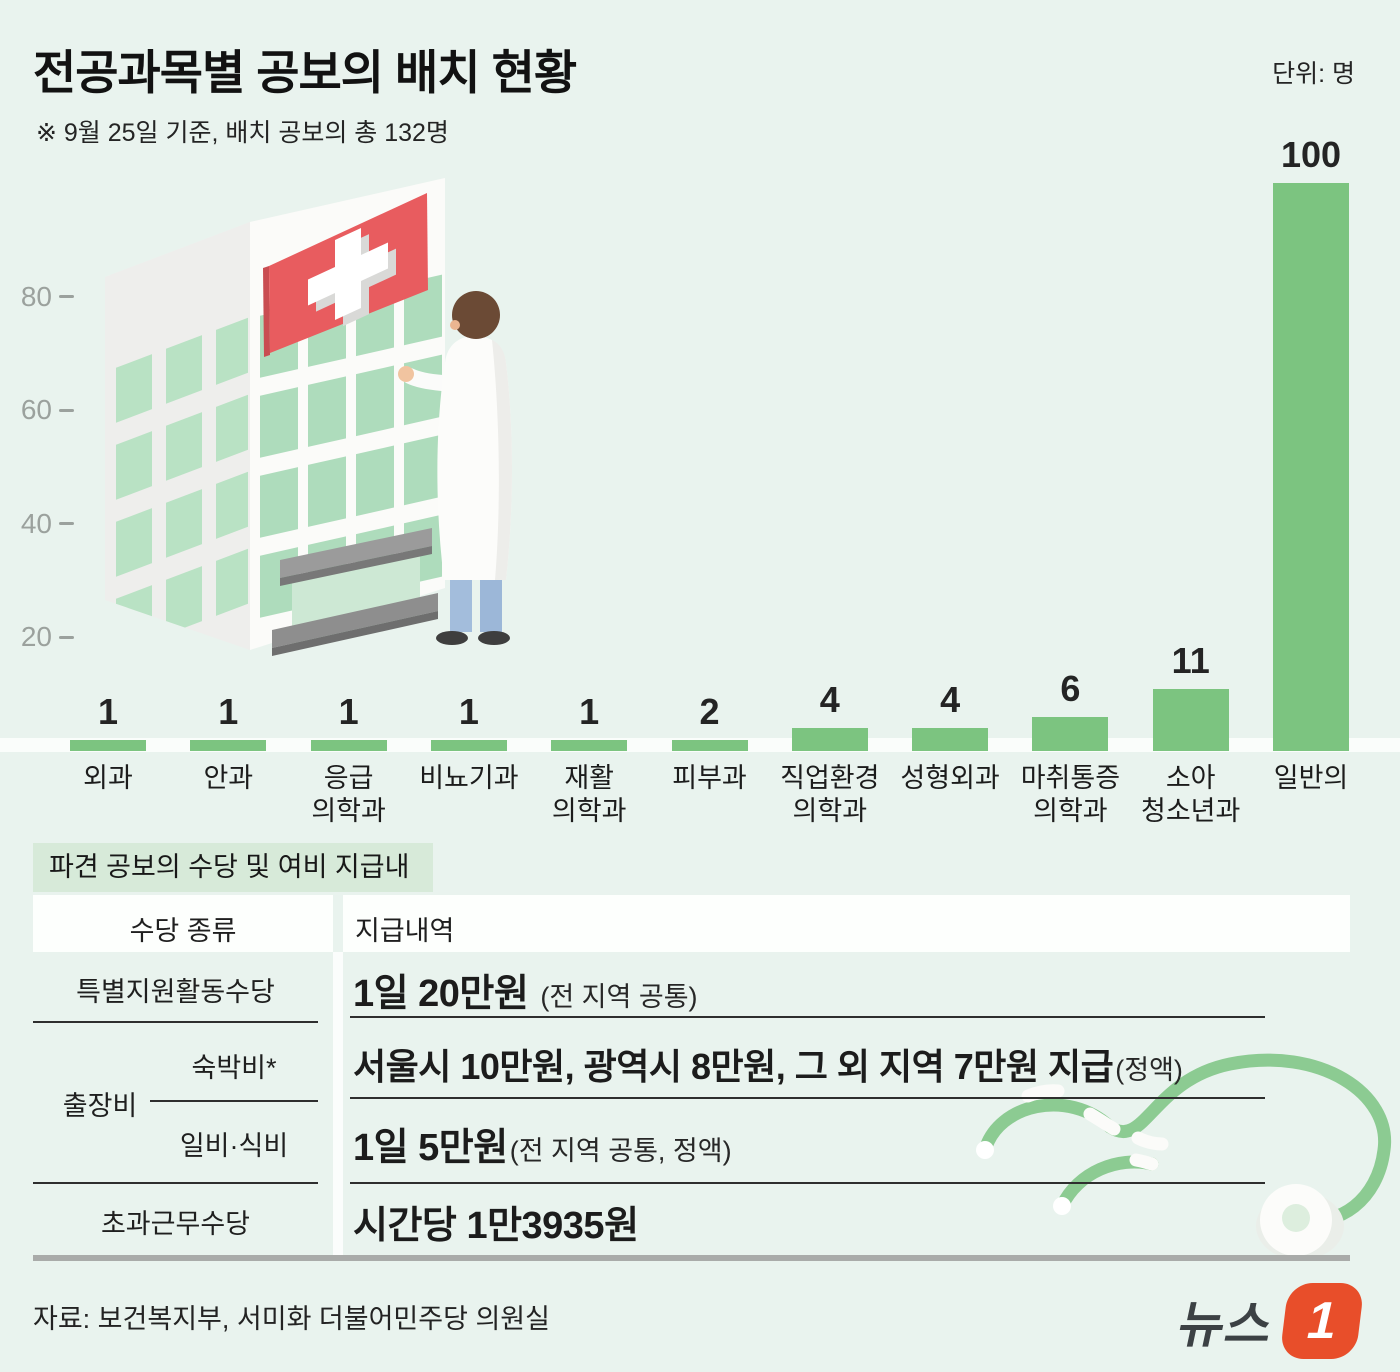 This screenshot has width=1400, height=1372. Describe the element at coordinates (43, 637) in the screenshot. I see `y-axis-tick: 20` at that location.